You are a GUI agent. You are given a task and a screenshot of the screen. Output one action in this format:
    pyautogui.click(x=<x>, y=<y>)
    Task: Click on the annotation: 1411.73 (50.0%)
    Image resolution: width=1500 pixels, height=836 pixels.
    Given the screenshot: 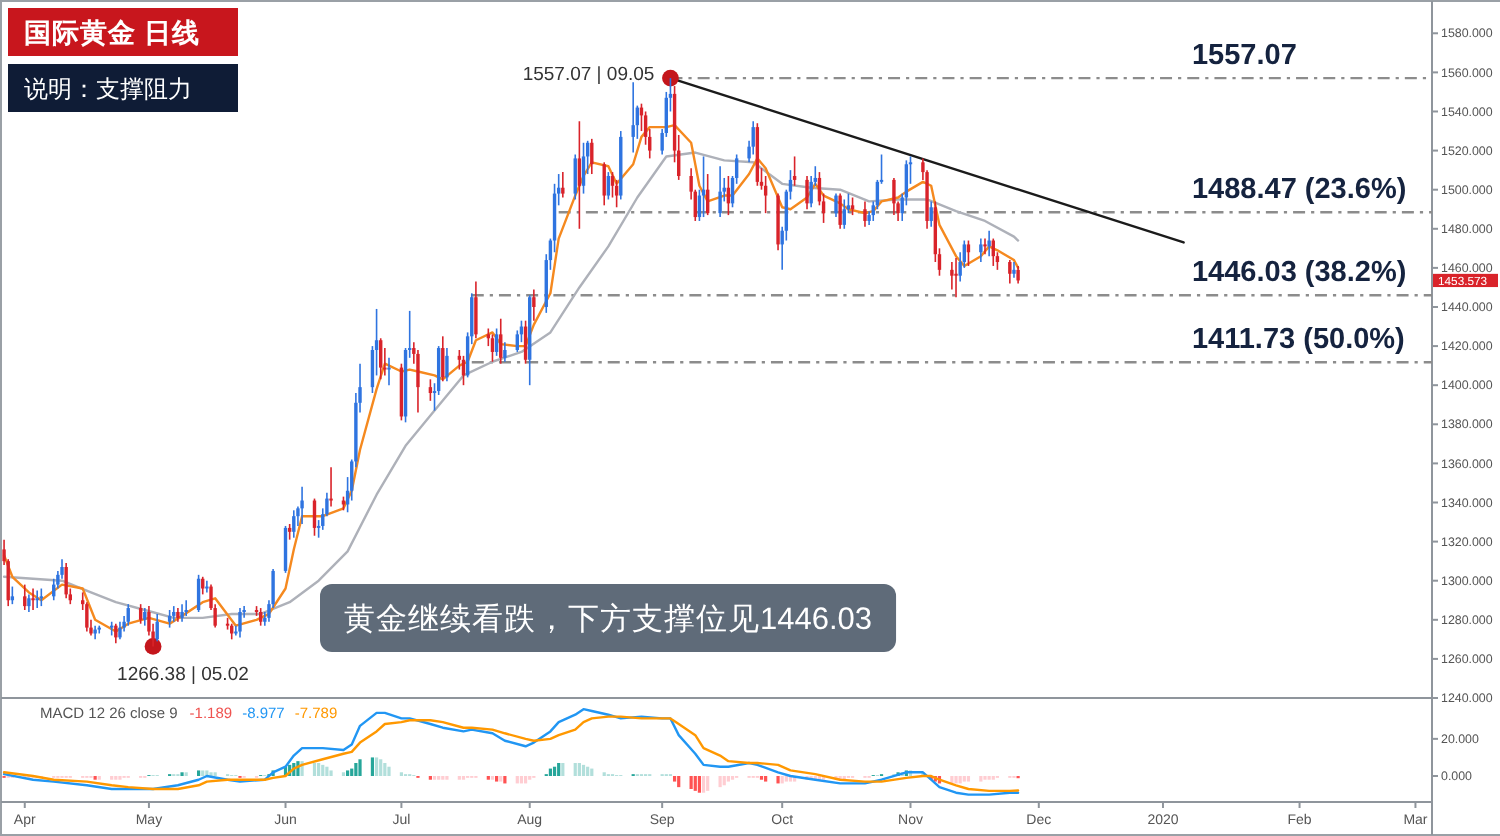 What is the action you would take?
    pyautogui.click(x=1298, y=340)
    